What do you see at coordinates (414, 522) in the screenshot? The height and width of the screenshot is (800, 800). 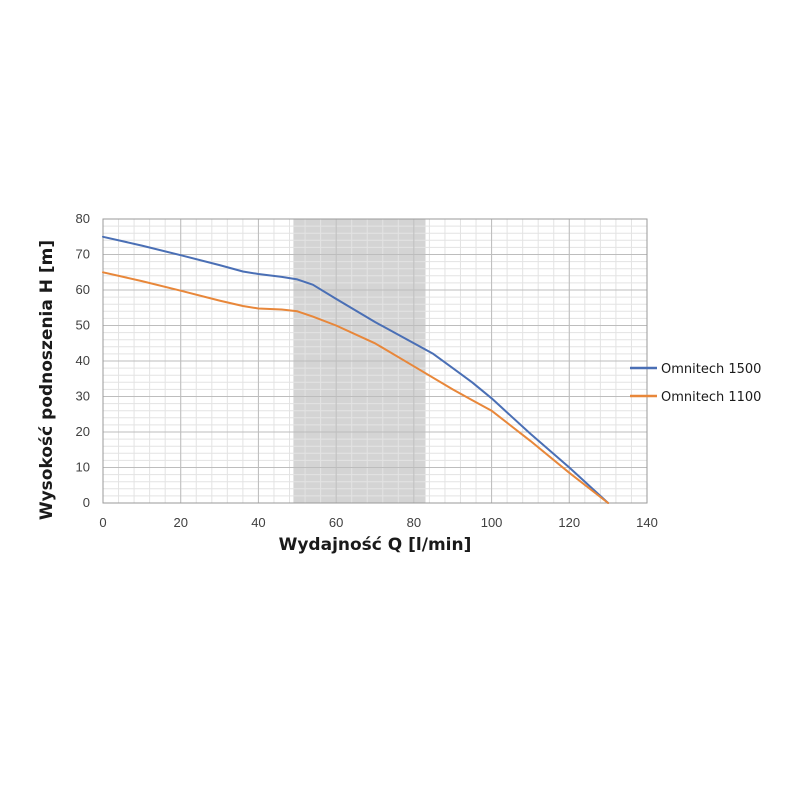 I see `x-tick-label: 80` at bounding box center [414, 522].